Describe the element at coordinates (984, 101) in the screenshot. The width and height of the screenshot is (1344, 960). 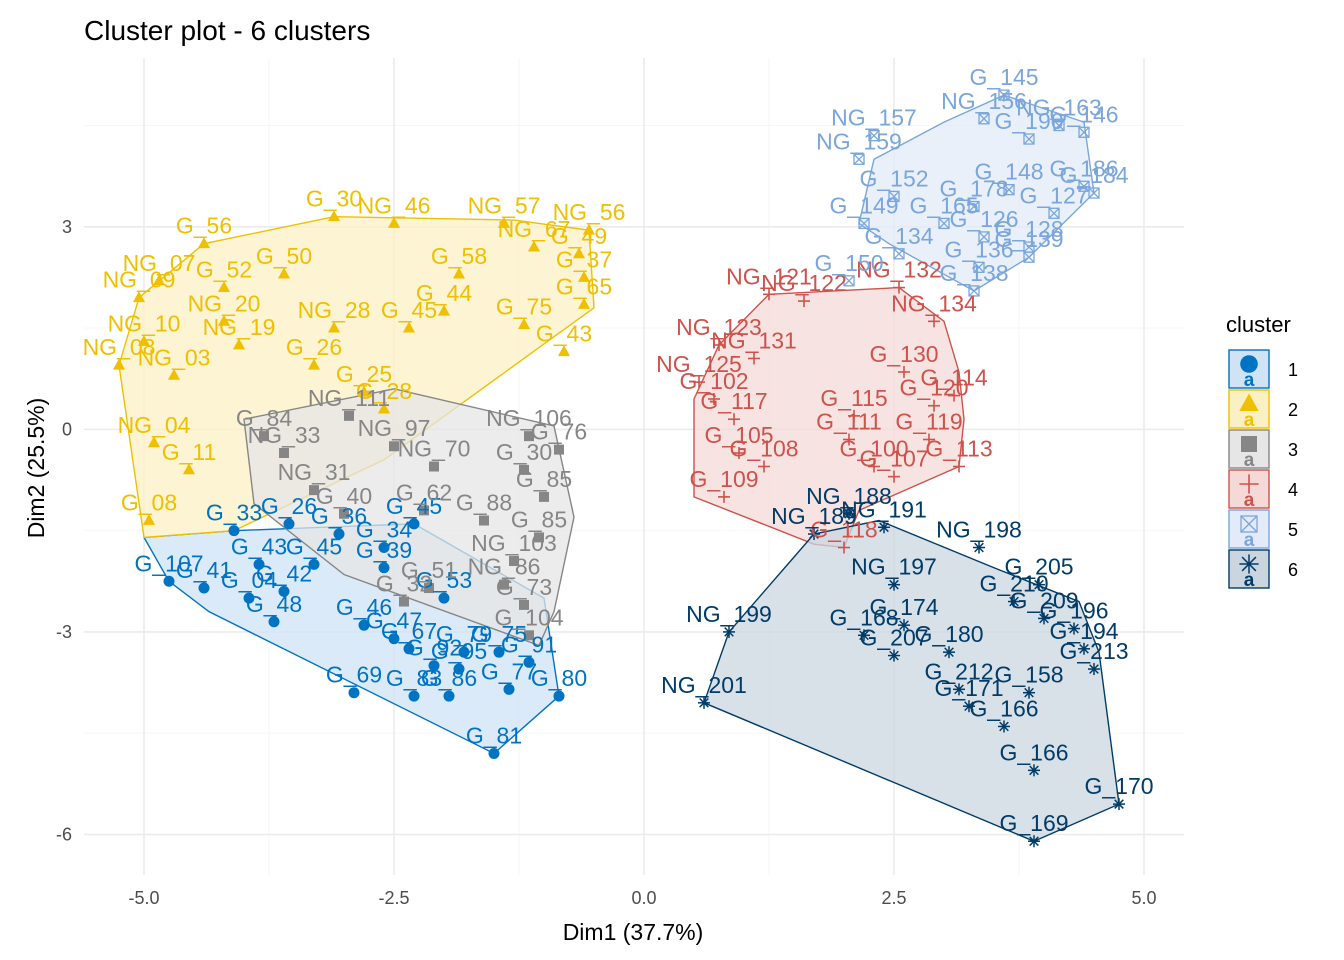
I see `cluster-5-label: NG_156` at that location.